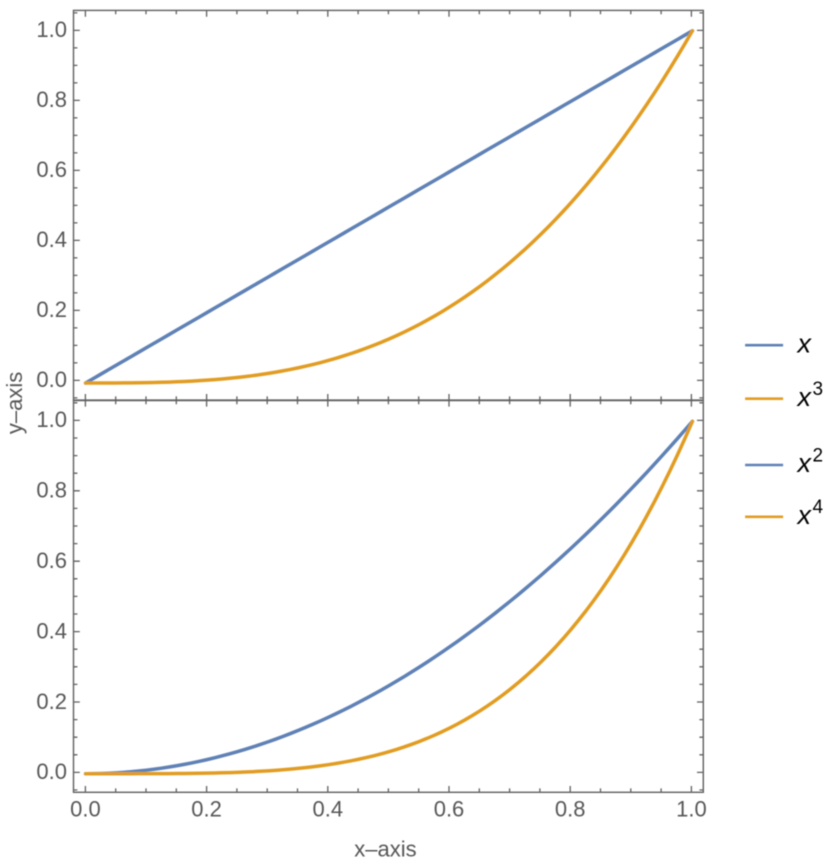 This screenshot has height=868, width=834. Describe the element at coordinates (385, 848) in the screenshot. I see `svg-text: x–axis` at that location.